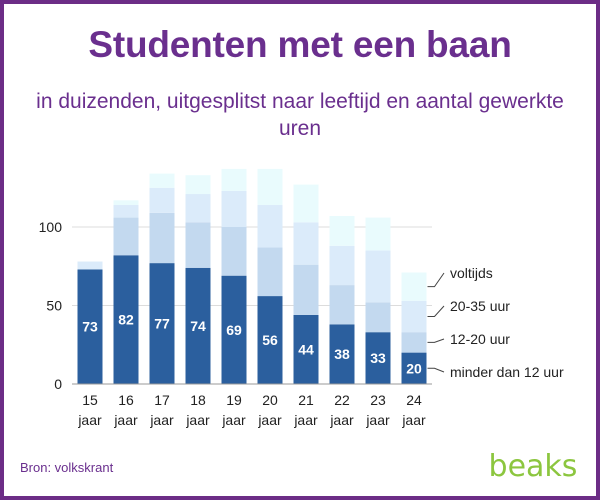 The image size is (600, 500). Describe the element at coordinates (126, 400) in the screenshot. I see `x-tick-label: 16` at that location.